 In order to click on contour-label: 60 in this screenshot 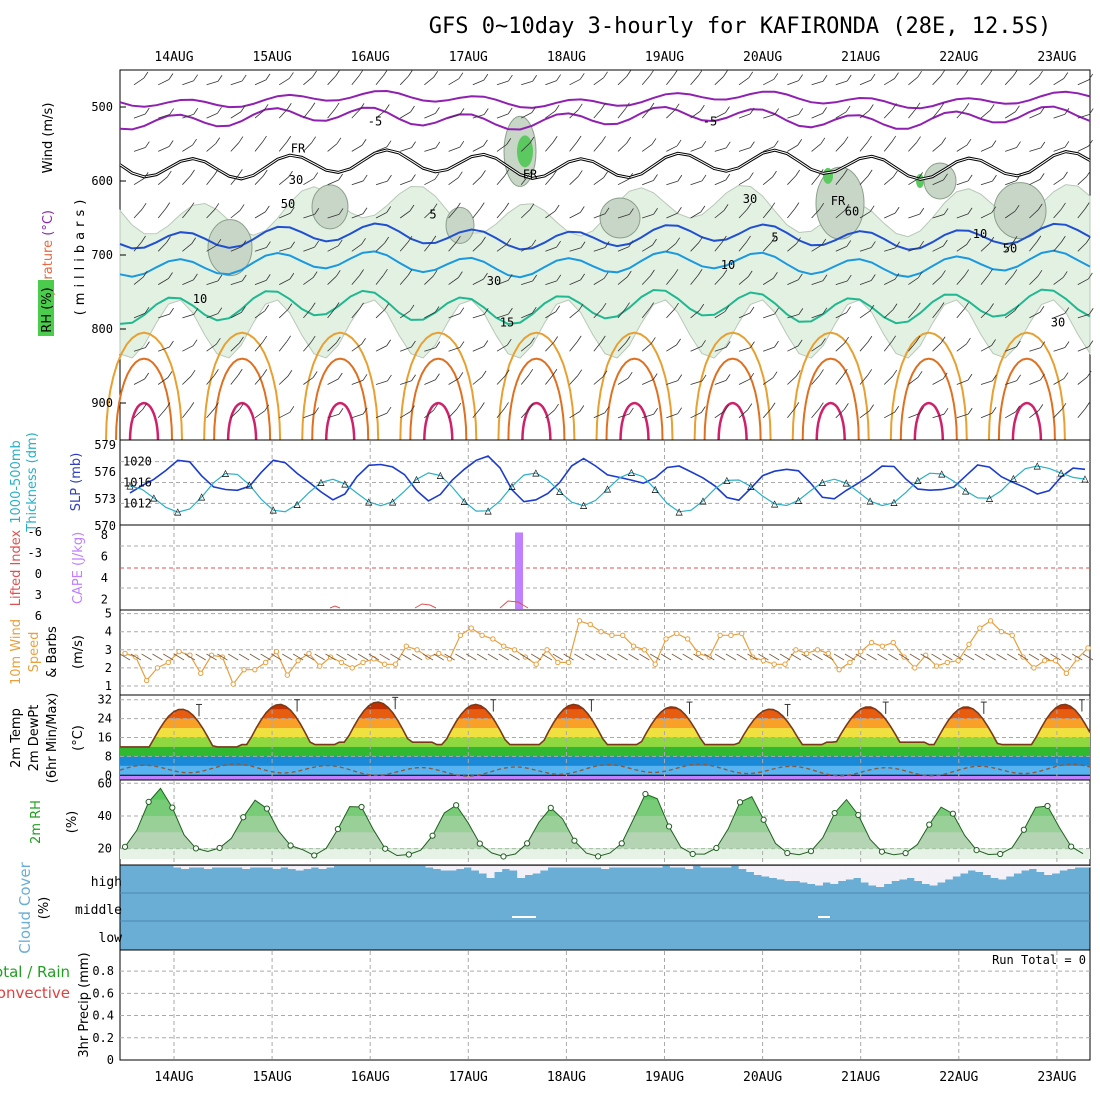, I will do `click(852, 212)`.